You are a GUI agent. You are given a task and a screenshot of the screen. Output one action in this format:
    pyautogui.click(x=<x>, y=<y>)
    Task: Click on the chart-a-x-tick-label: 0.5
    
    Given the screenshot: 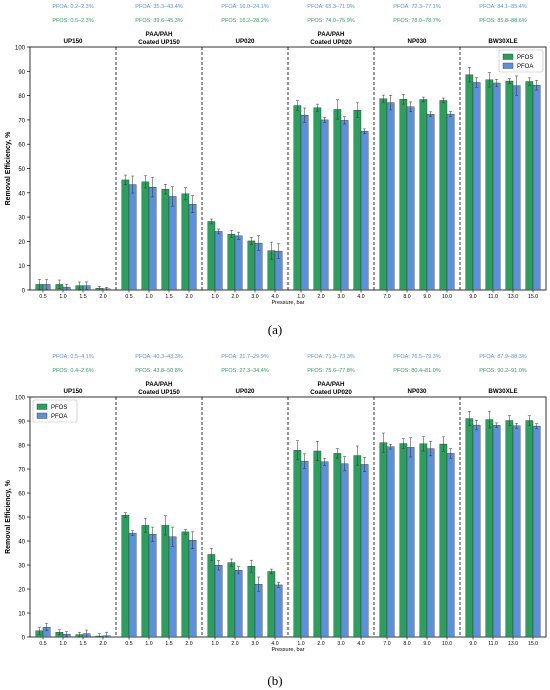 What is the action you would take?
    pyautogui.click(x=42, y=297)
    